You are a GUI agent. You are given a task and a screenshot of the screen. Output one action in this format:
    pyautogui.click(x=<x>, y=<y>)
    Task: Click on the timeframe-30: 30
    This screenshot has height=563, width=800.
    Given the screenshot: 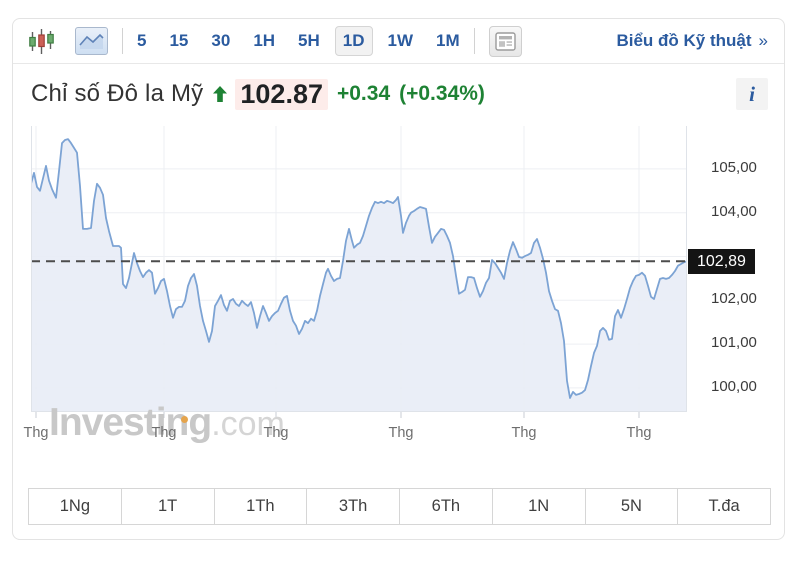 What is the action you would take?
    pyautogui.click(x=221, y=40)
    